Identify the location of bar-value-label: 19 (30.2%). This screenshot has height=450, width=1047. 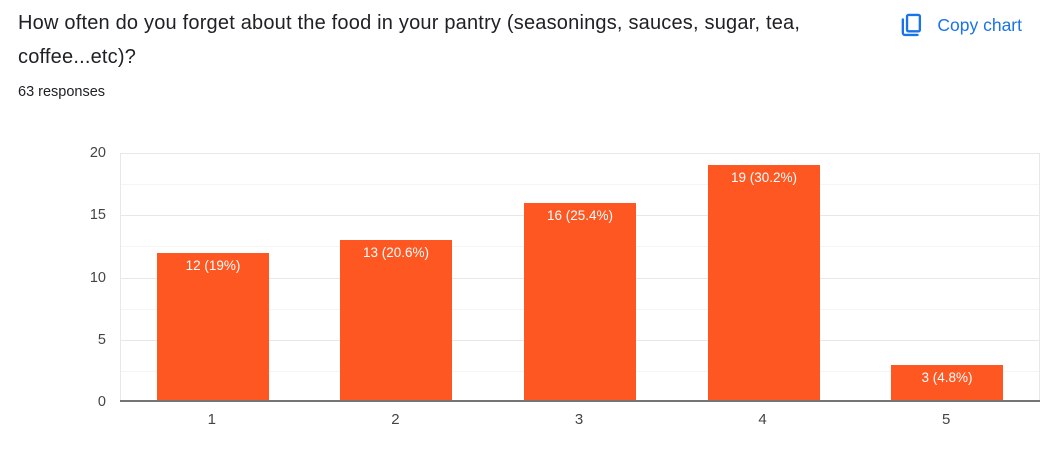
(764, 177).